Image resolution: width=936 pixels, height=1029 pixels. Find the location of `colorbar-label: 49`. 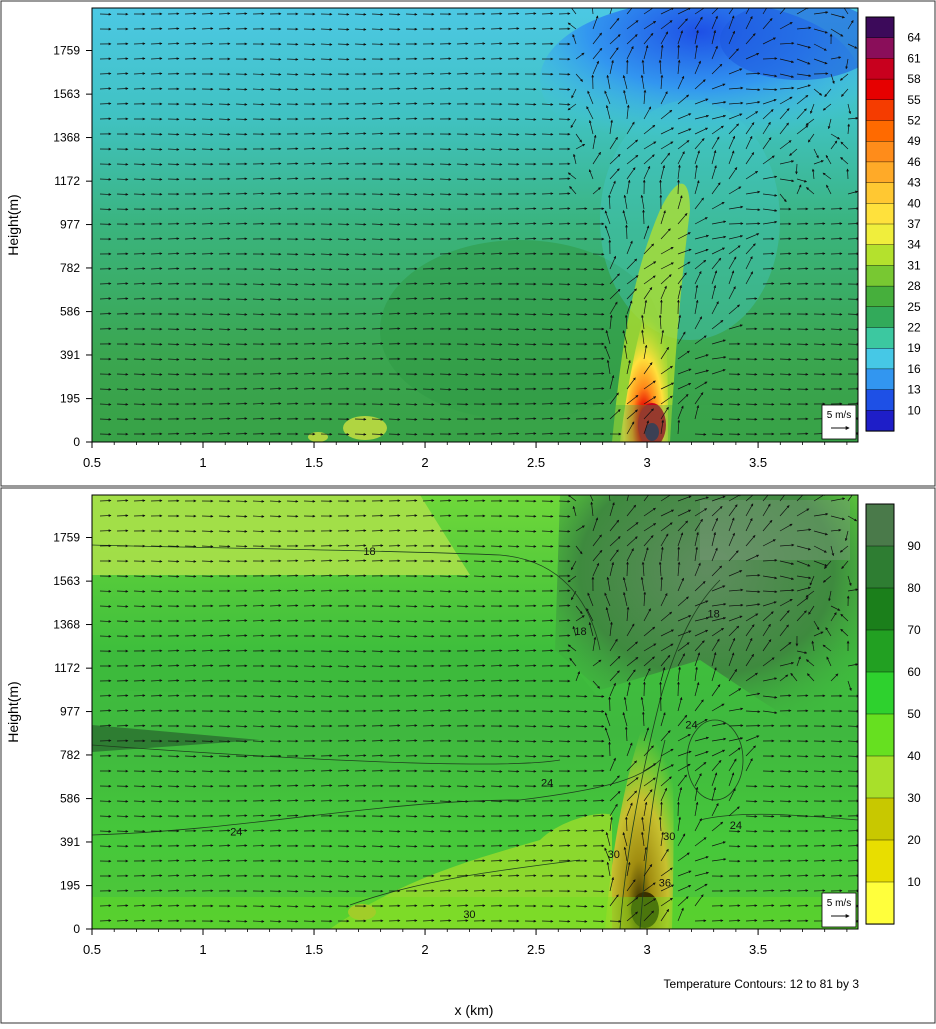

colorbar-label: 49 is located at coordinates (914, 141).